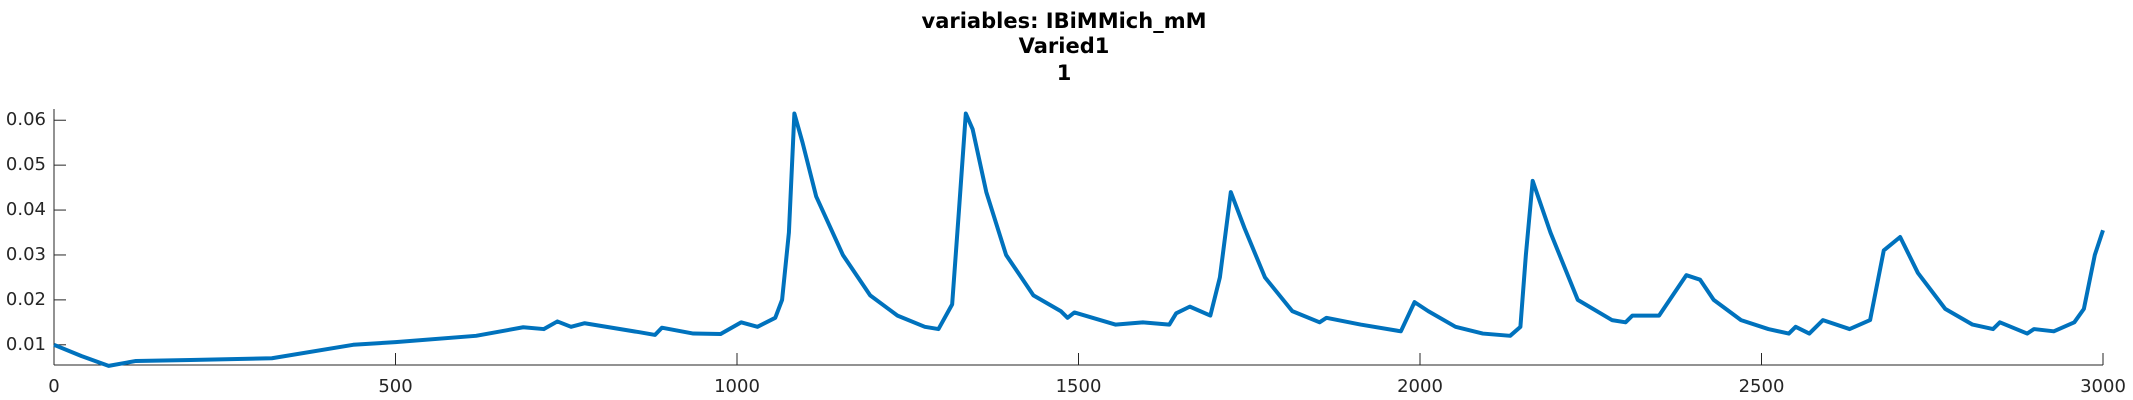 This screenshot has height=400, width=2133. I want to click on y-tick-label: 0.02, so click(26, 299).